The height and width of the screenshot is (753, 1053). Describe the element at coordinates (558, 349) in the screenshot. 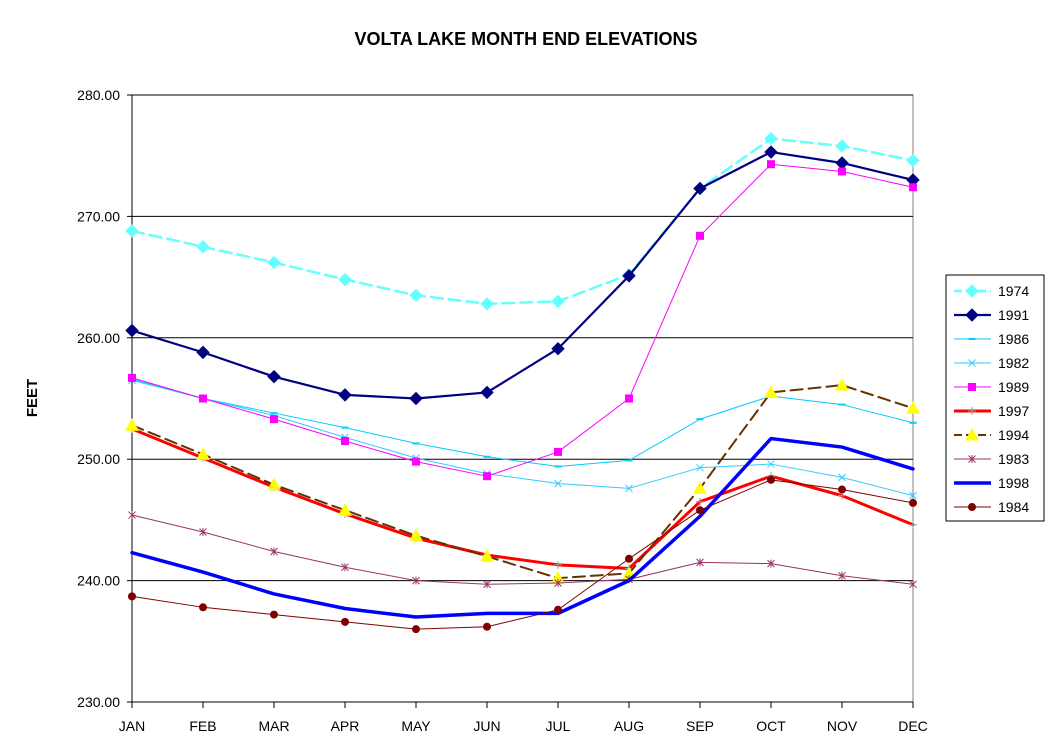

I see `data-point-1991-jul` at that location.